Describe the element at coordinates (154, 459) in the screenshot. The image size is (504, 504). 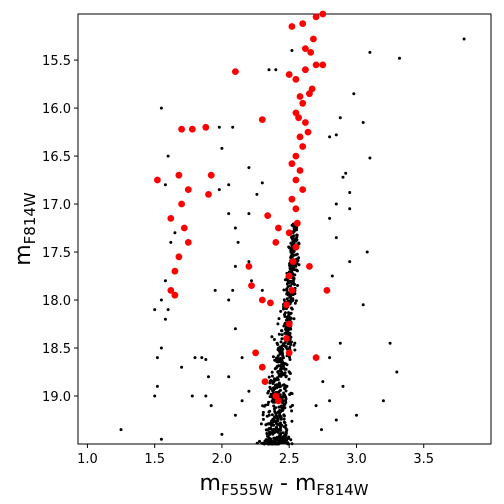
I see `x-tick-label: 1.5` at that location.